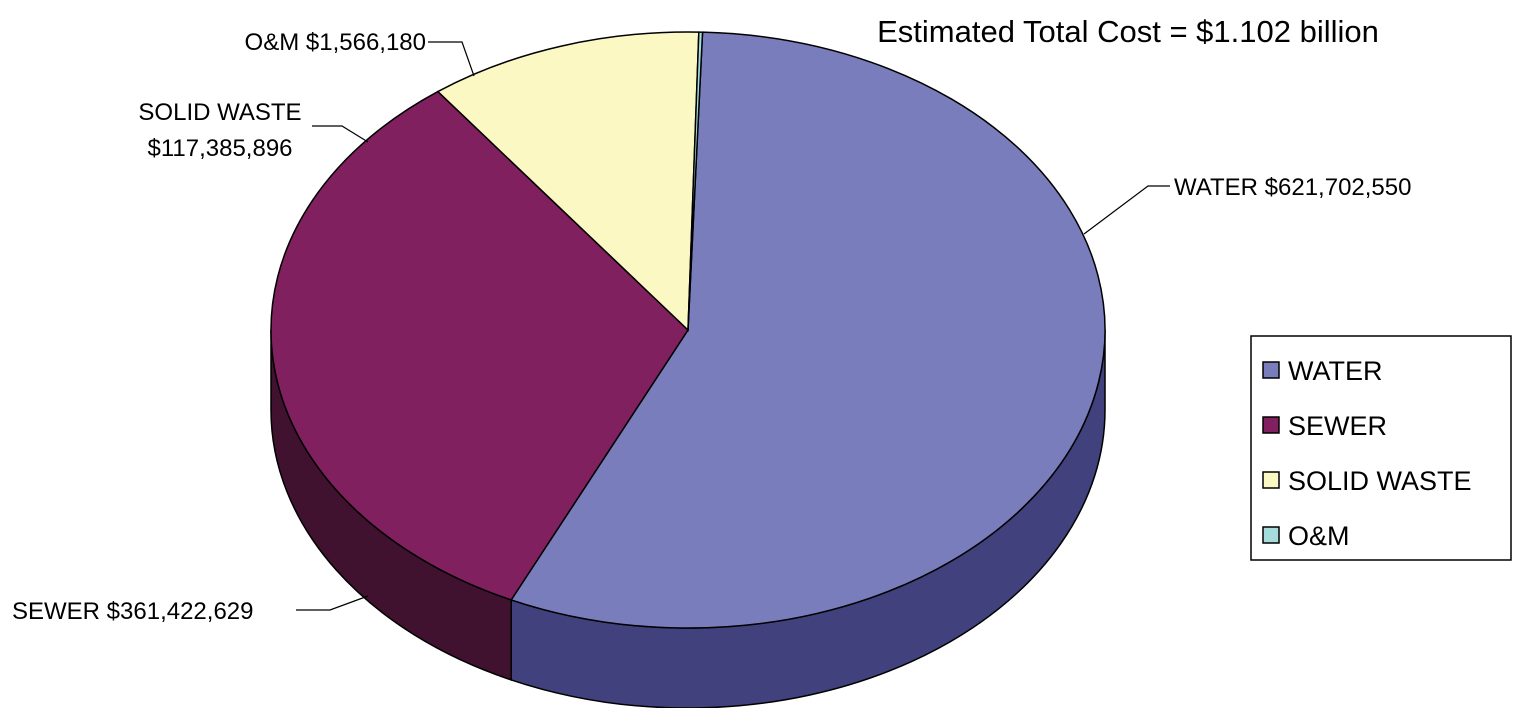 The width and height of the screenshot is (1520, 708). What do you see at coordinates (1271, 535) in the screenshot?
I see `legend-swatch-om` at bounding box center [1271, 535].